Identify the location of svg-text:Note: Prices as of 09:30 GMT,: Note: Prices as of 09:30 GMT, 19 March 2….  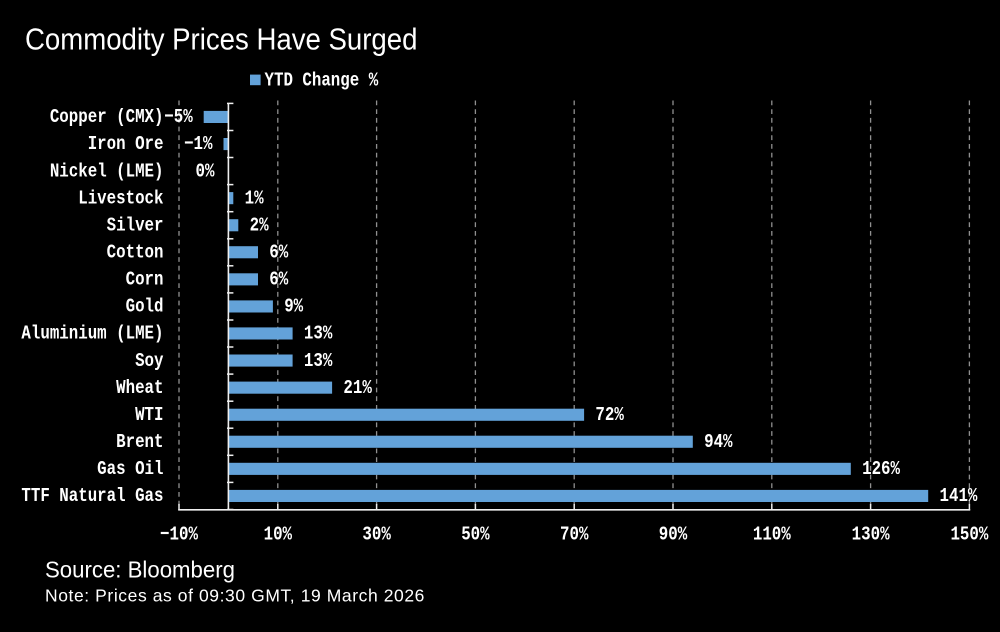
(235, 595).